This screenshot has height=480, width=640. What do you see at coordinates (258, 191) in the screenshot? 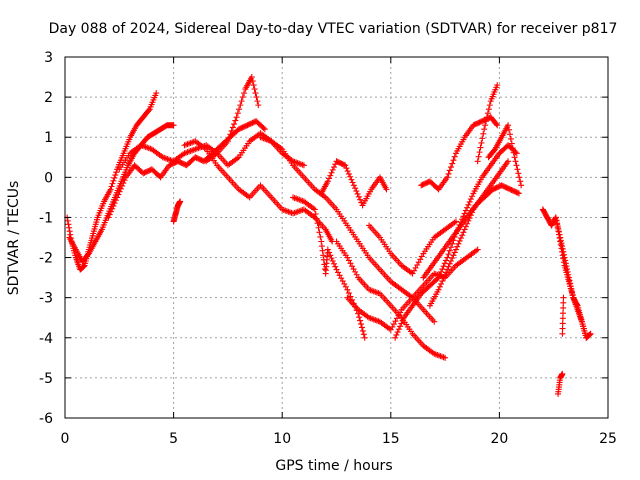
I see `series-s6` at bounding box center [258, 191].